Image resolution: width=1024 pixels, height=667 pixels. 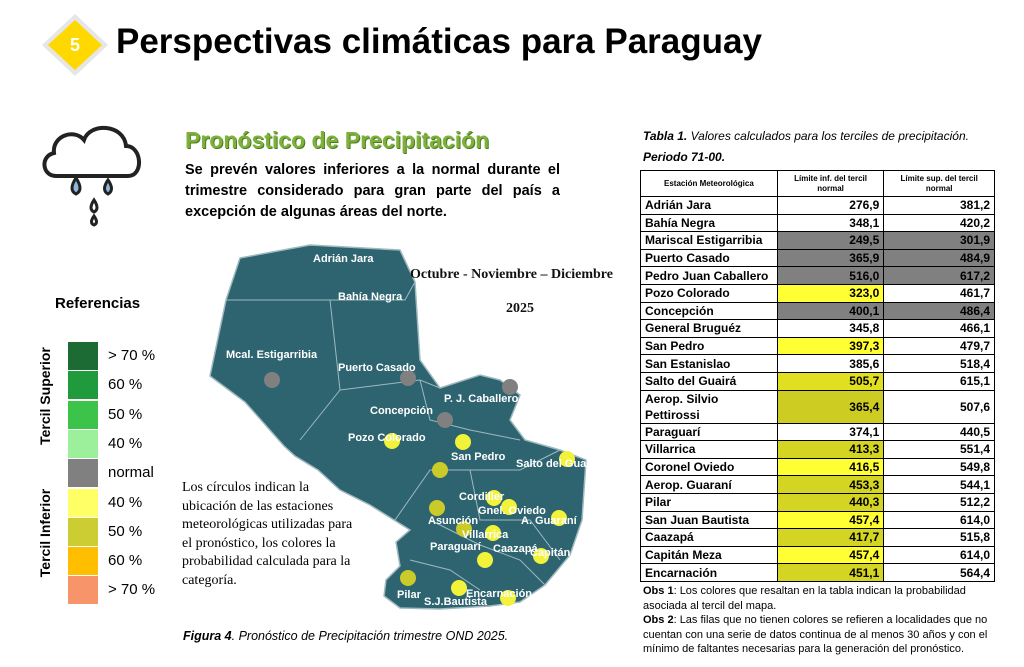 I want to click on value-cell: 413,3, so click(x=830, y=449).